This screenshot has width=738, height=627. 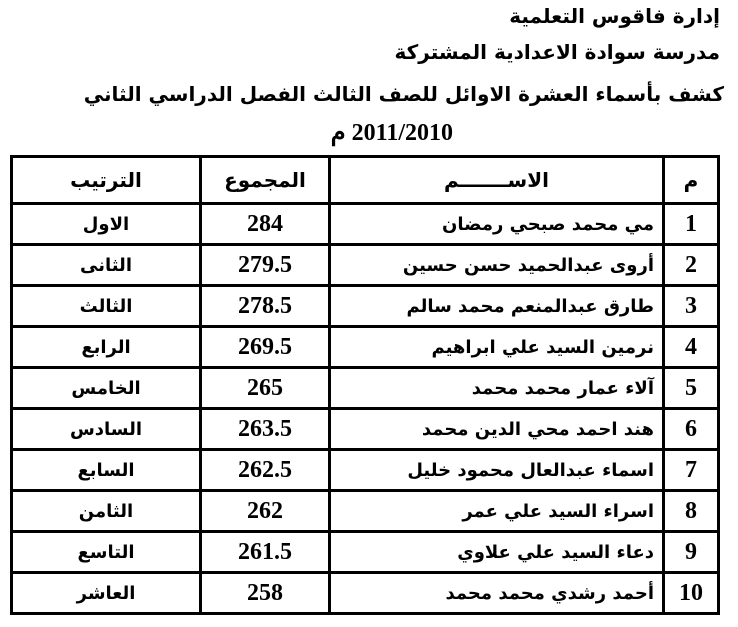 What do you see at coordinates (265, 552) in the screenshot?
I see `total-score: 261.5` at bounding box center [265, 552].